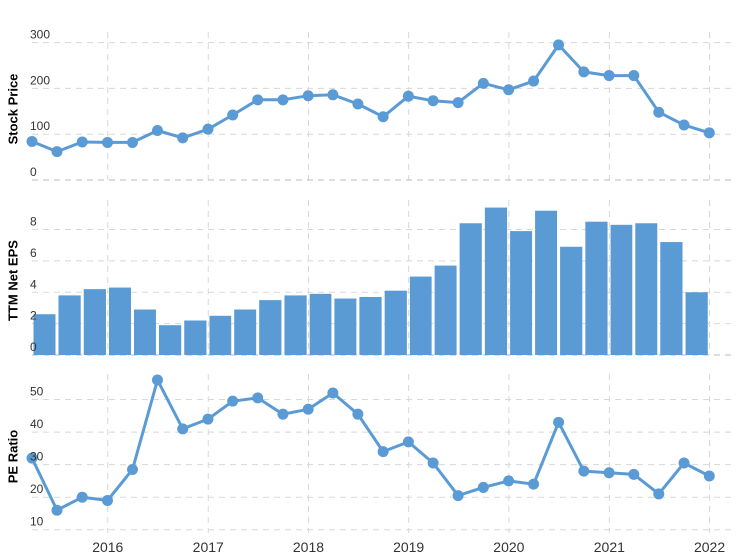 This screenshot has width=744, height=560. I want to click on panel-2-y-tick-label-50: 50, so click(37, 392).